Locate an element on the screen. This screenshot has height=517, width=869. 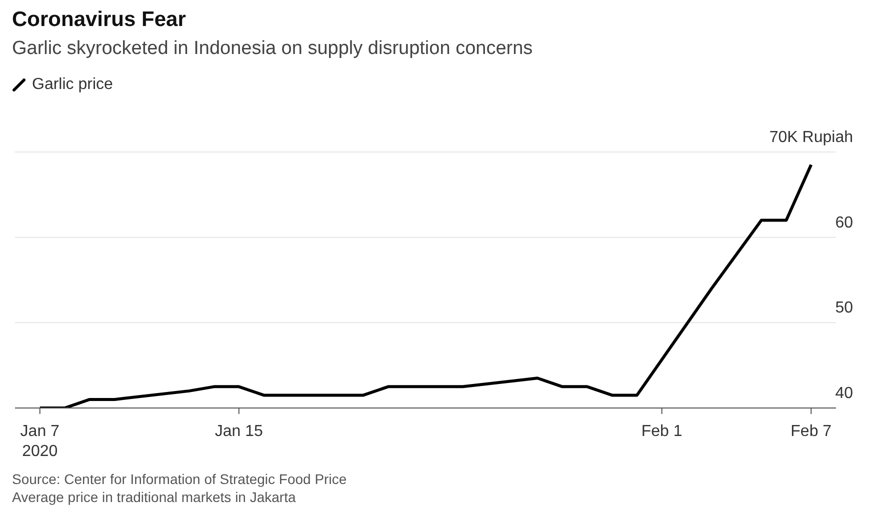
x-tick-label: Feb 1 is located at coordinates (661, 431).